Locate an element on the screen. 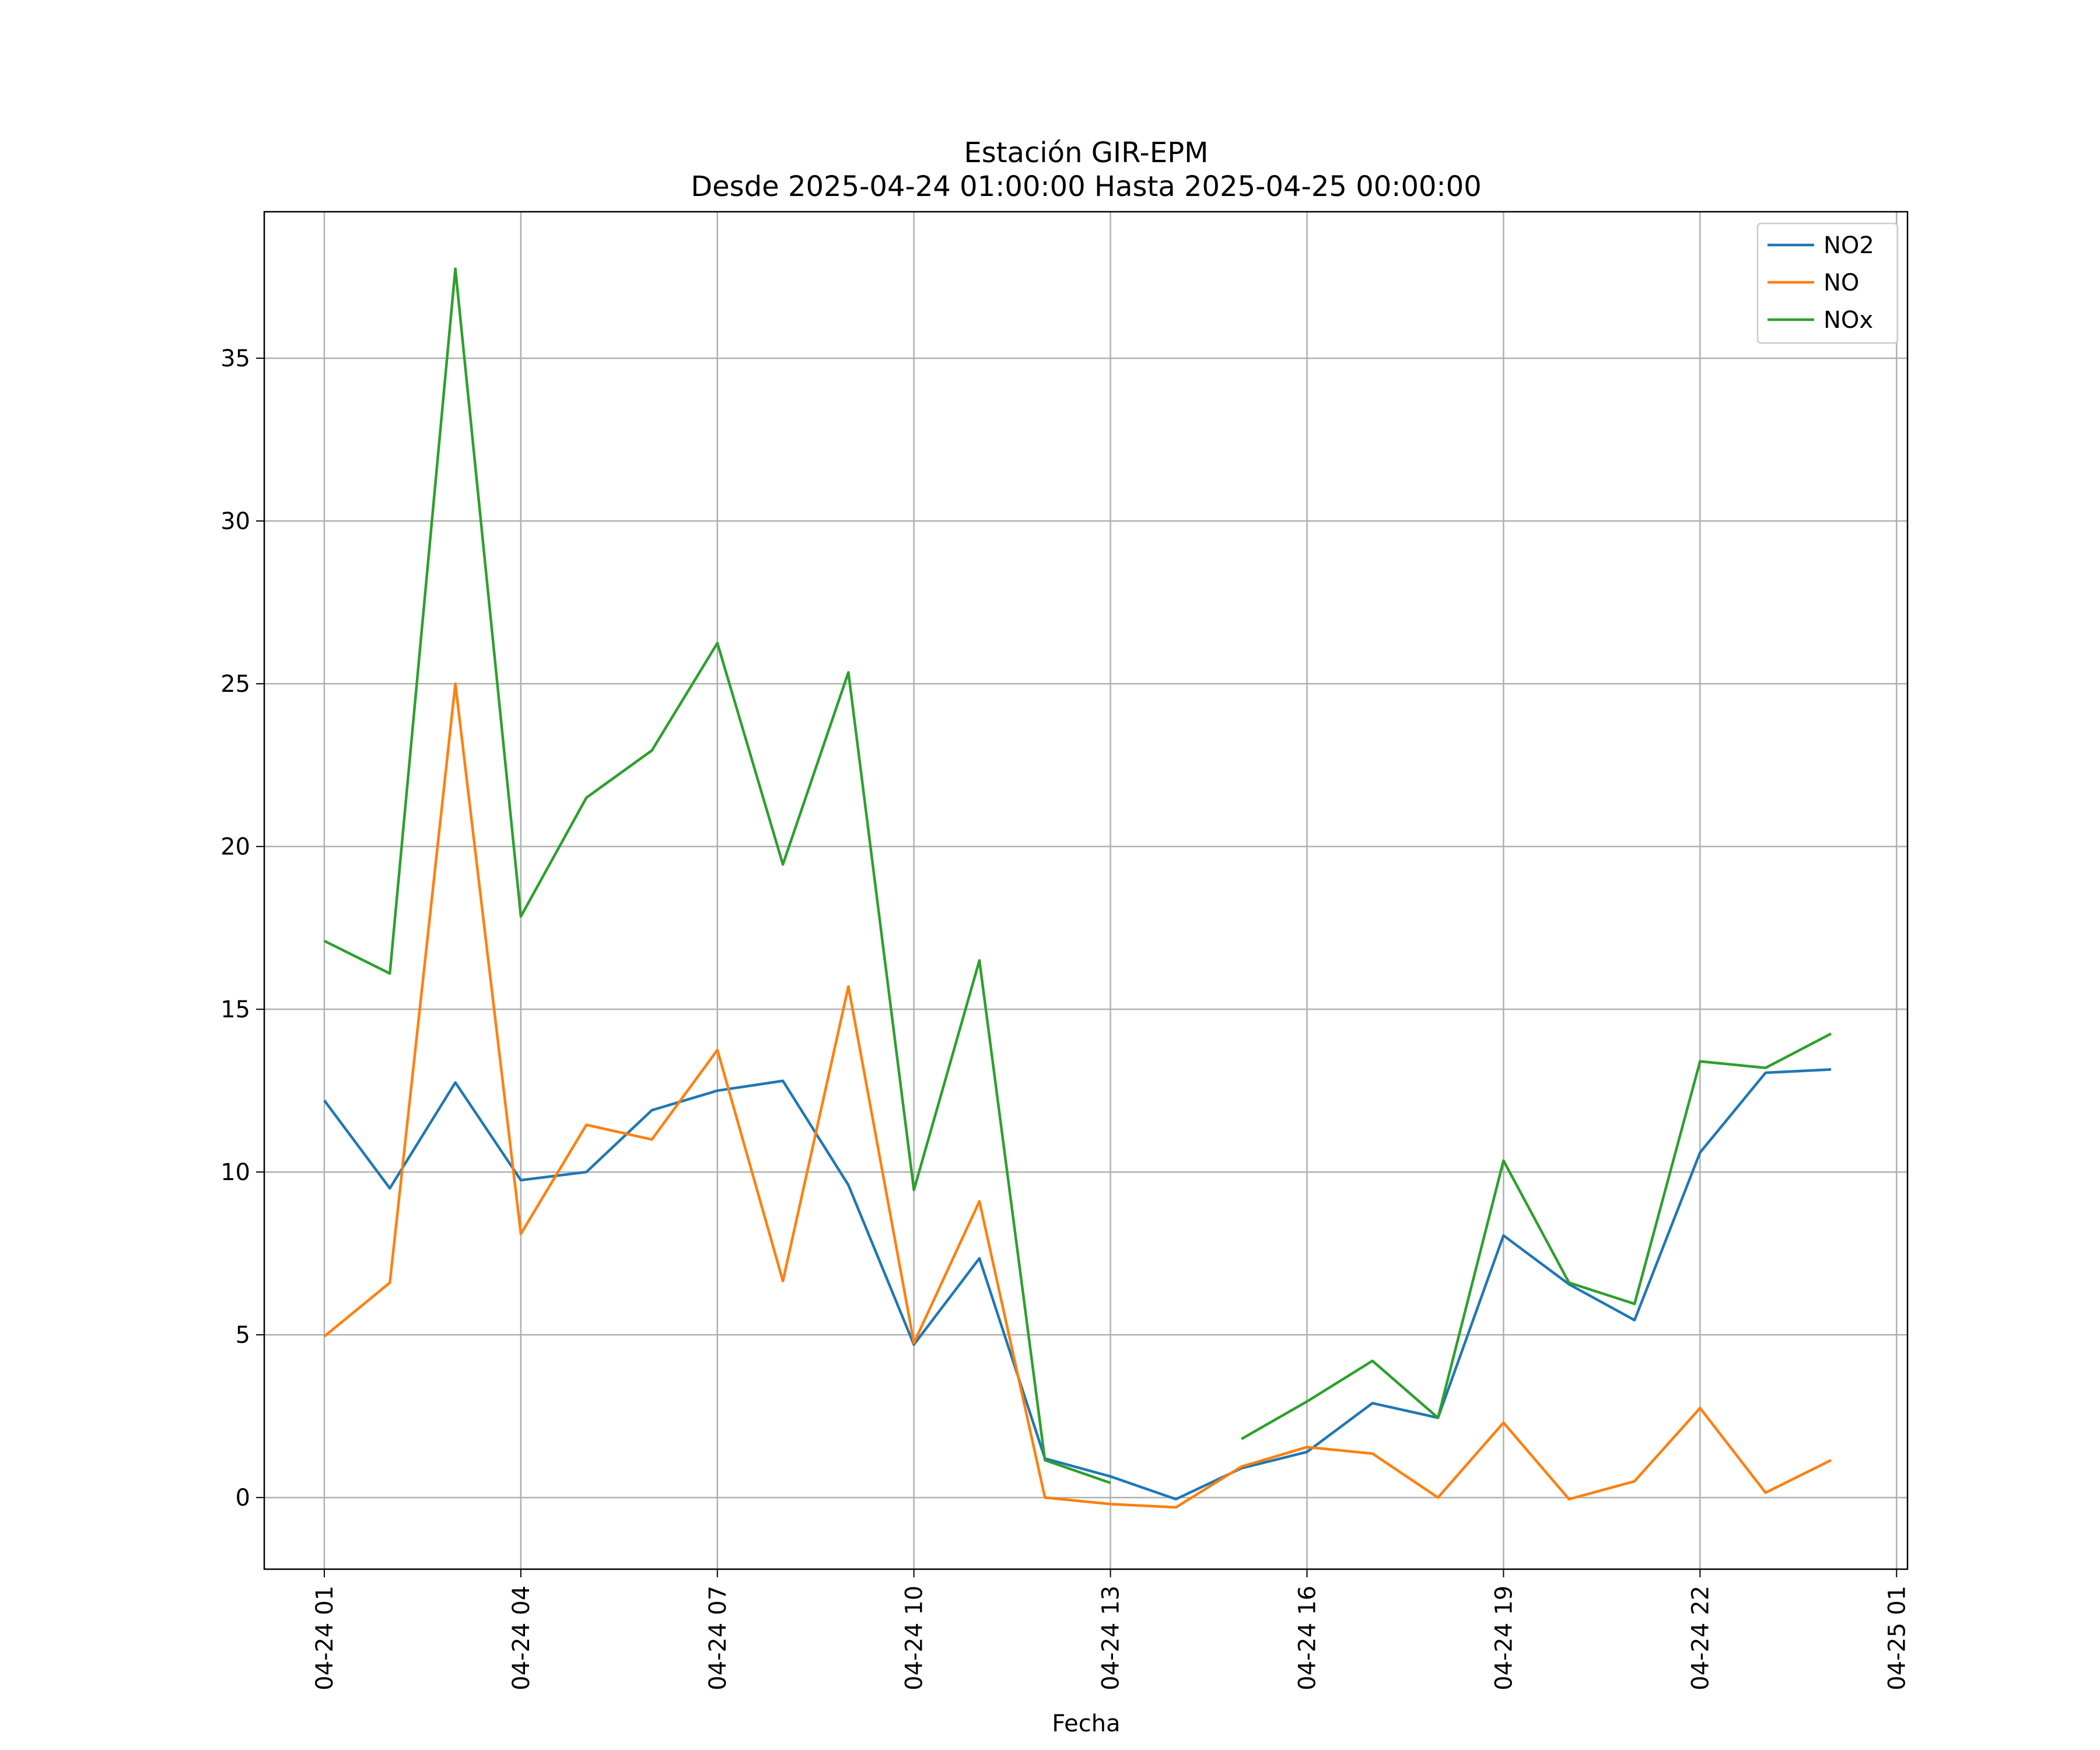 The image size is (2100, 1750). x-tick-label: 04-24 10 is located at coordinates (914, 1638).